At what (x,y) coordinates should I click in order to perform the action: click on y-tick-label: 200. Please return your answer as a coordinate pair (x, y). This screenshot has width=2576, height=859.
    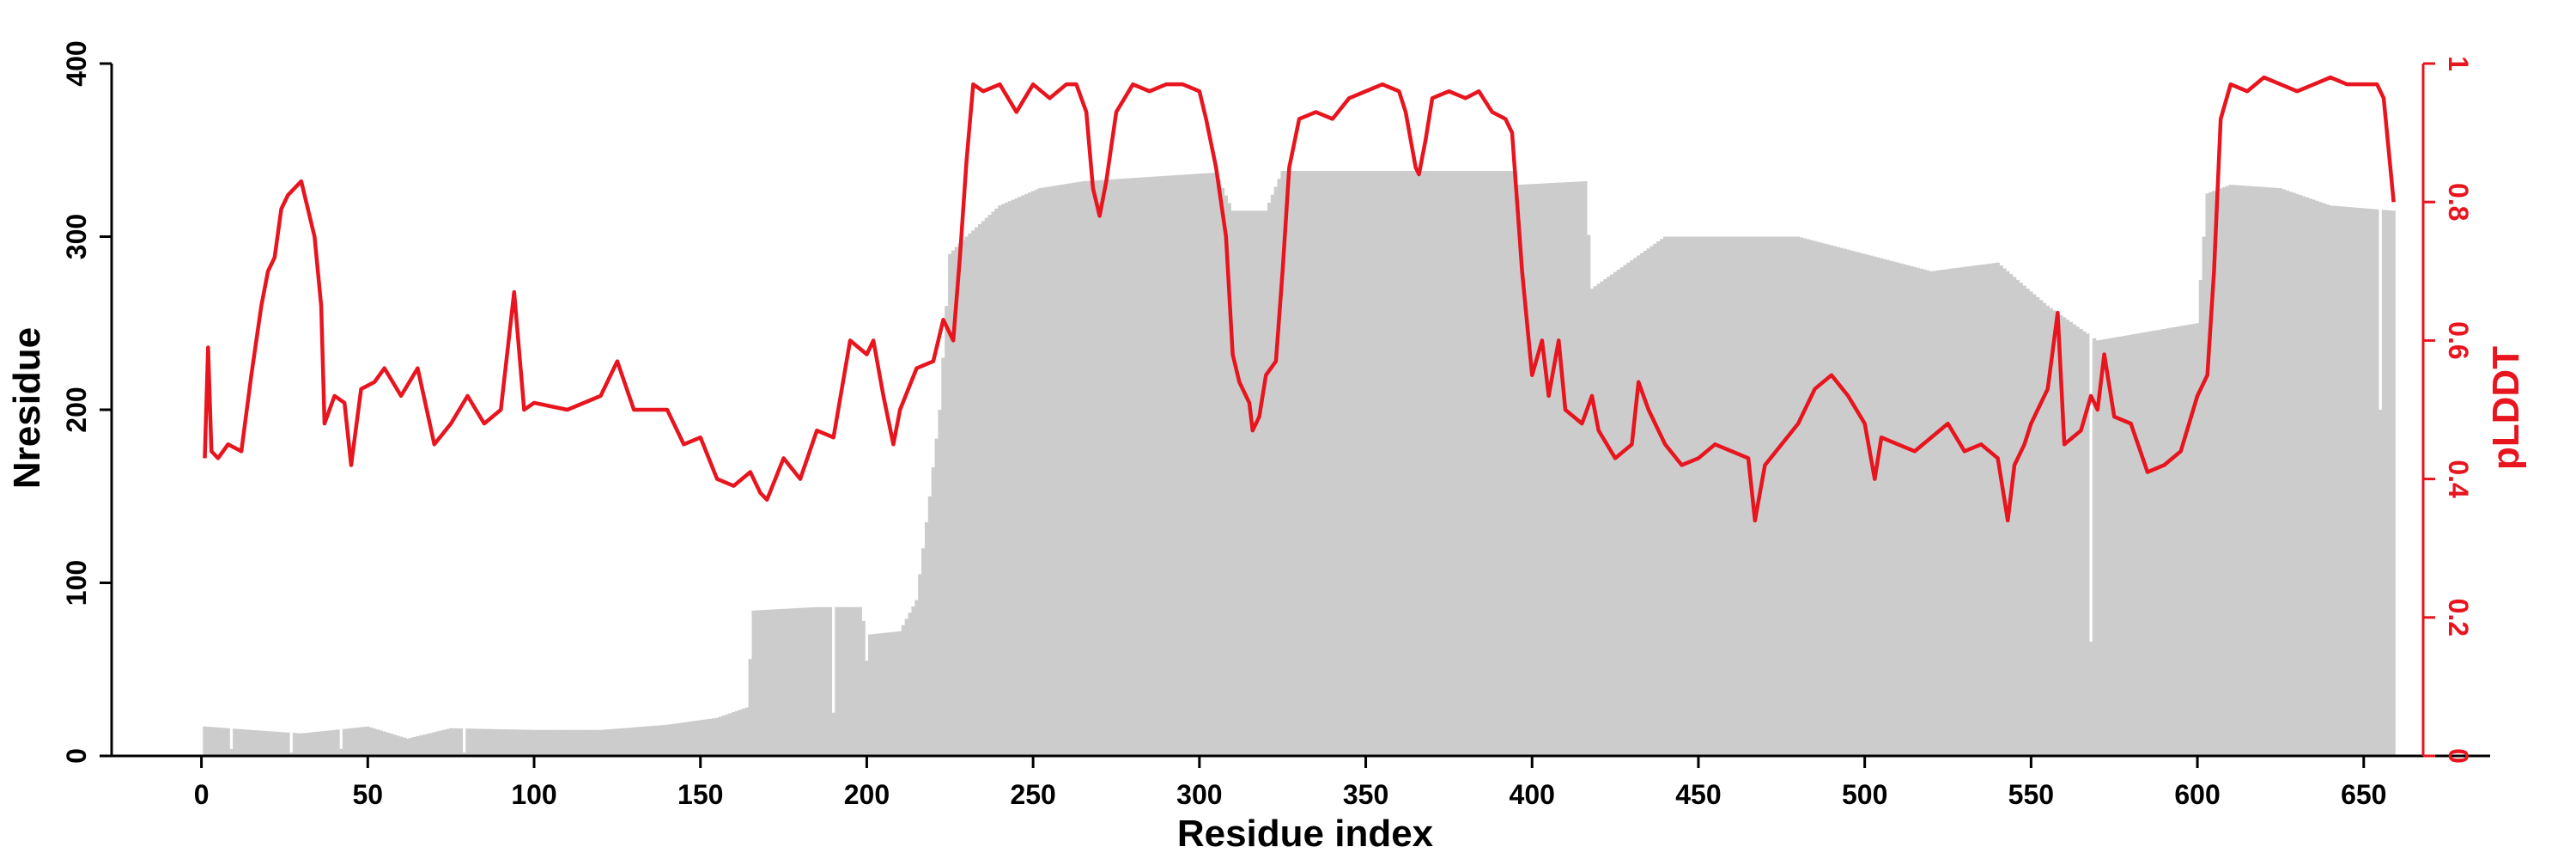
    Looking at the image, I should click on (77, 409).